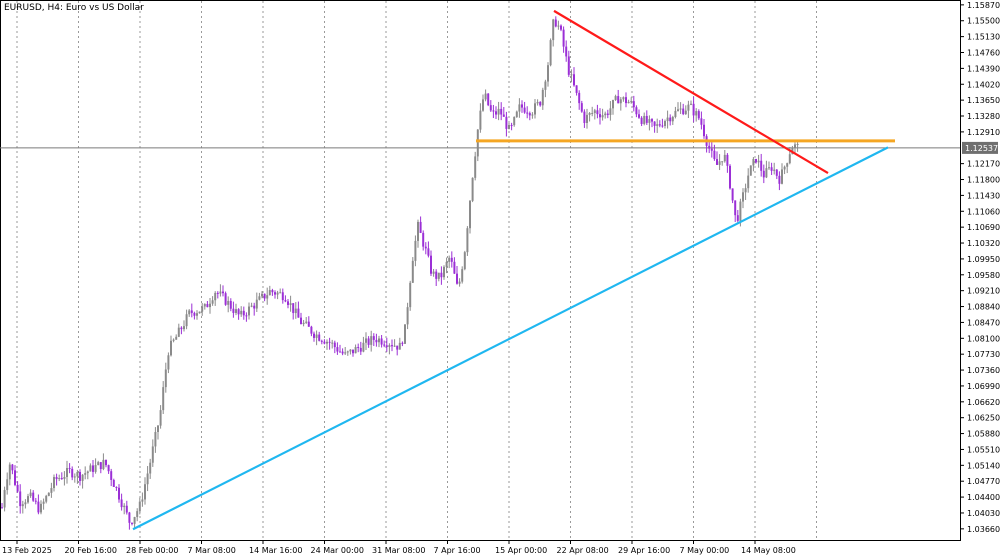 The height and width of the screenshot is (557, 1000). Describe the element at coordinates (983, 5) in the screenshot. I see `y-tick-label: 1.15870` at that location.